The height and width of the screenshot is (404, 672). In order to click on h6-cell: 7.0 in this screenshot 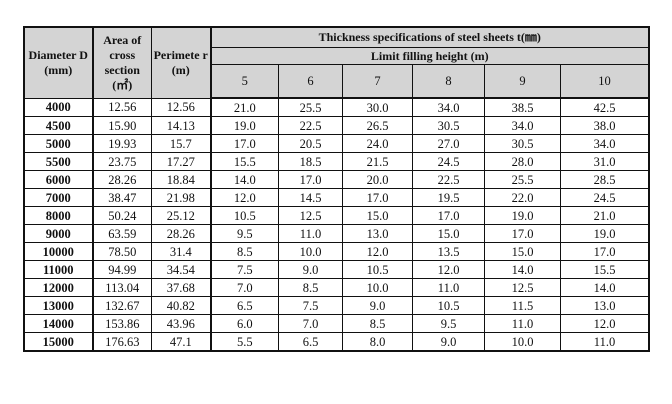, I will do `click(310, 323)`.